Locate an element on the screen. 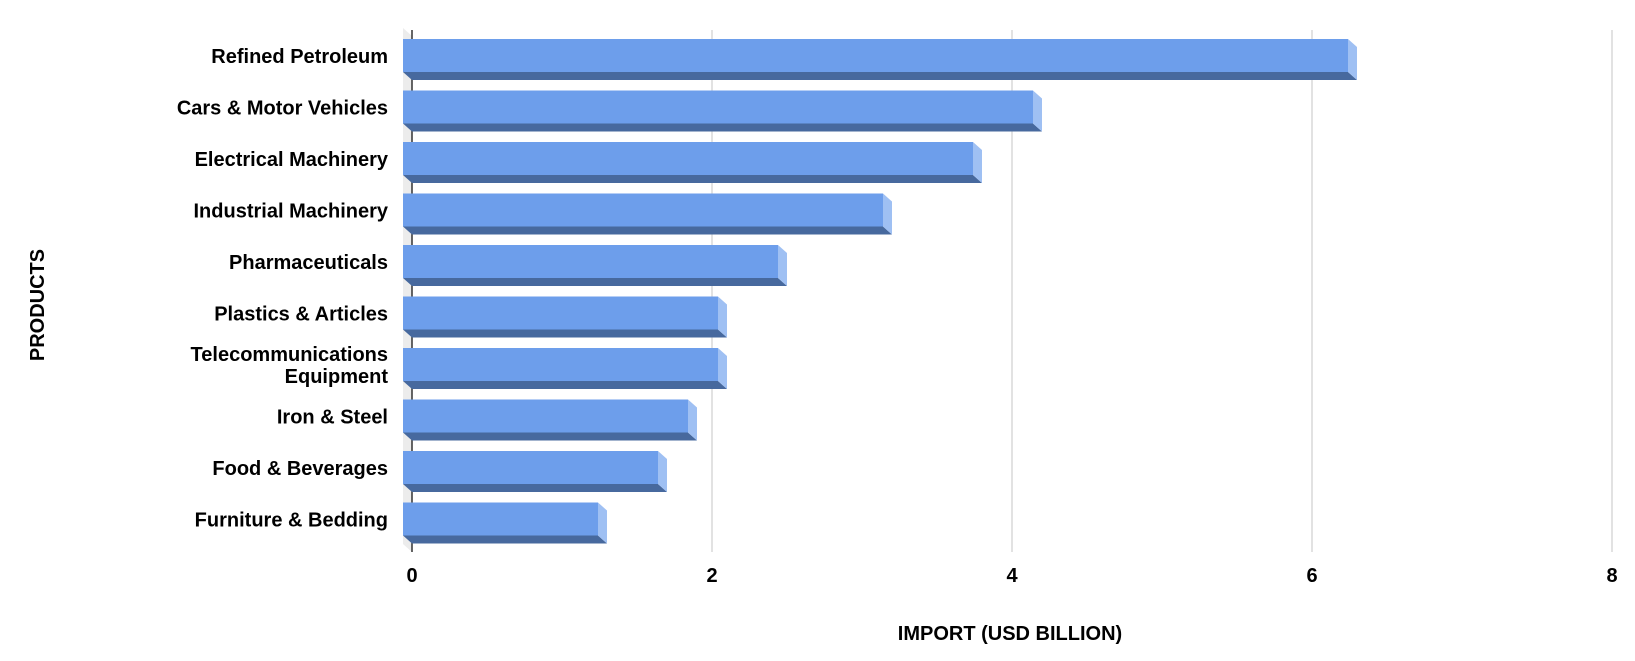  category-label: Plastics & Articles is located at coordinates (301, 315).